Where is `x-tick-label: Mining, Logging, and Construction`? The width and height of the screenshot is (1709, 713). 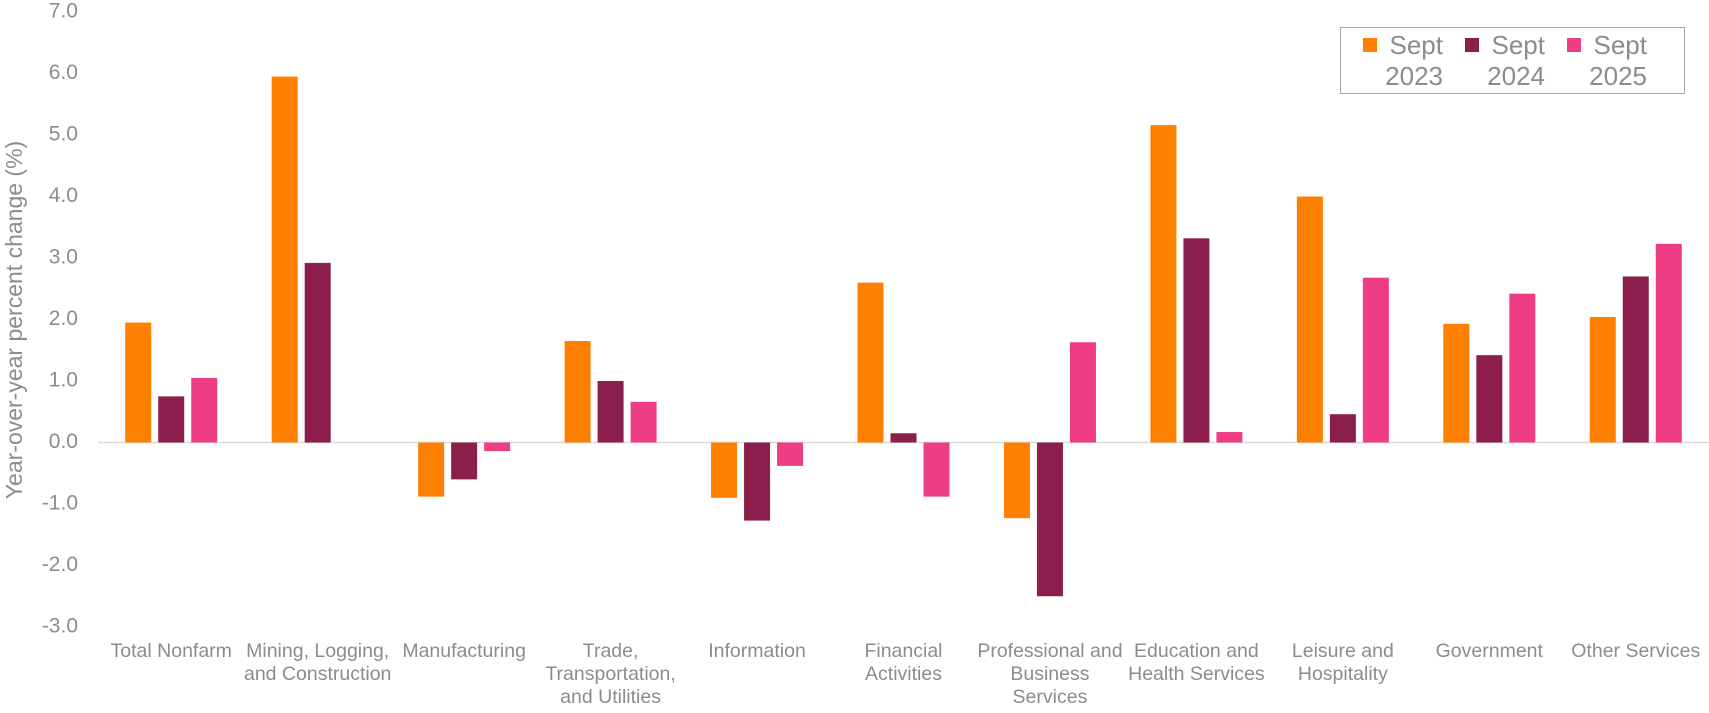
x-tick-label: Mining, Logging, and Construction is located at coordinates (317, 662).